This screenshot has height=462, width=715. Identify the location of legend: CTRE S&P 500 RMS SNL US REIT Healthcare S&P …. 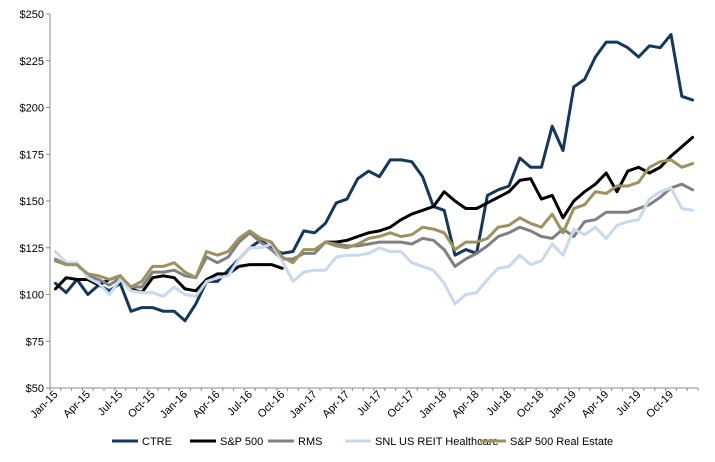
(362, 442).